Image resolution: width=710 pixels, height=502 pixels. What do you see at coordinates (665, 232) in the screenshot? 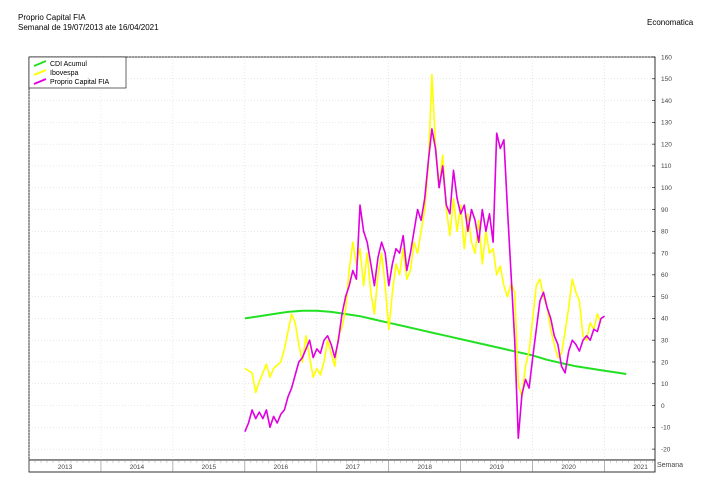
I see `y-tick-label: 80` at bounding box center [665, 232].